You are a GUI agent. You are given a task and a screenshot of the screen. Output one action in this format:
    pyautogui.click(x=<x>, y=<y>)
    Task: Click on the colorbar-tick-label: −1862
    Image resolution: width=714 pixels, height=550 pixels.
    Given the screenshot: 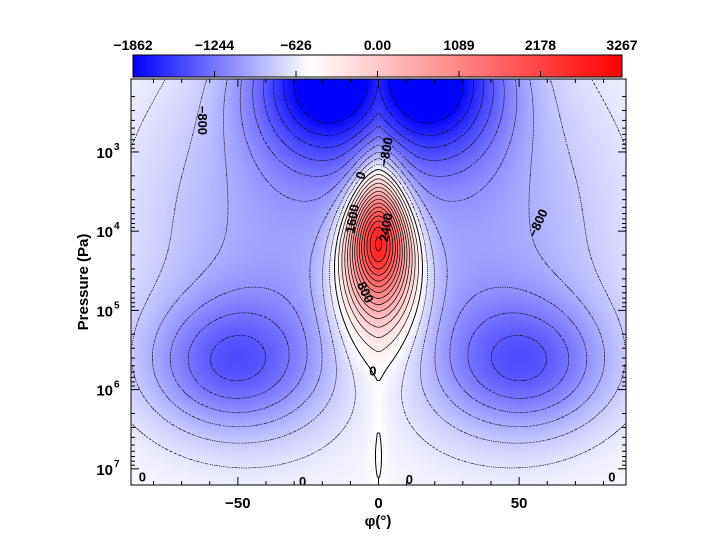 What is the action you would take?
    pyautogui.click(x=133, y=45)
    